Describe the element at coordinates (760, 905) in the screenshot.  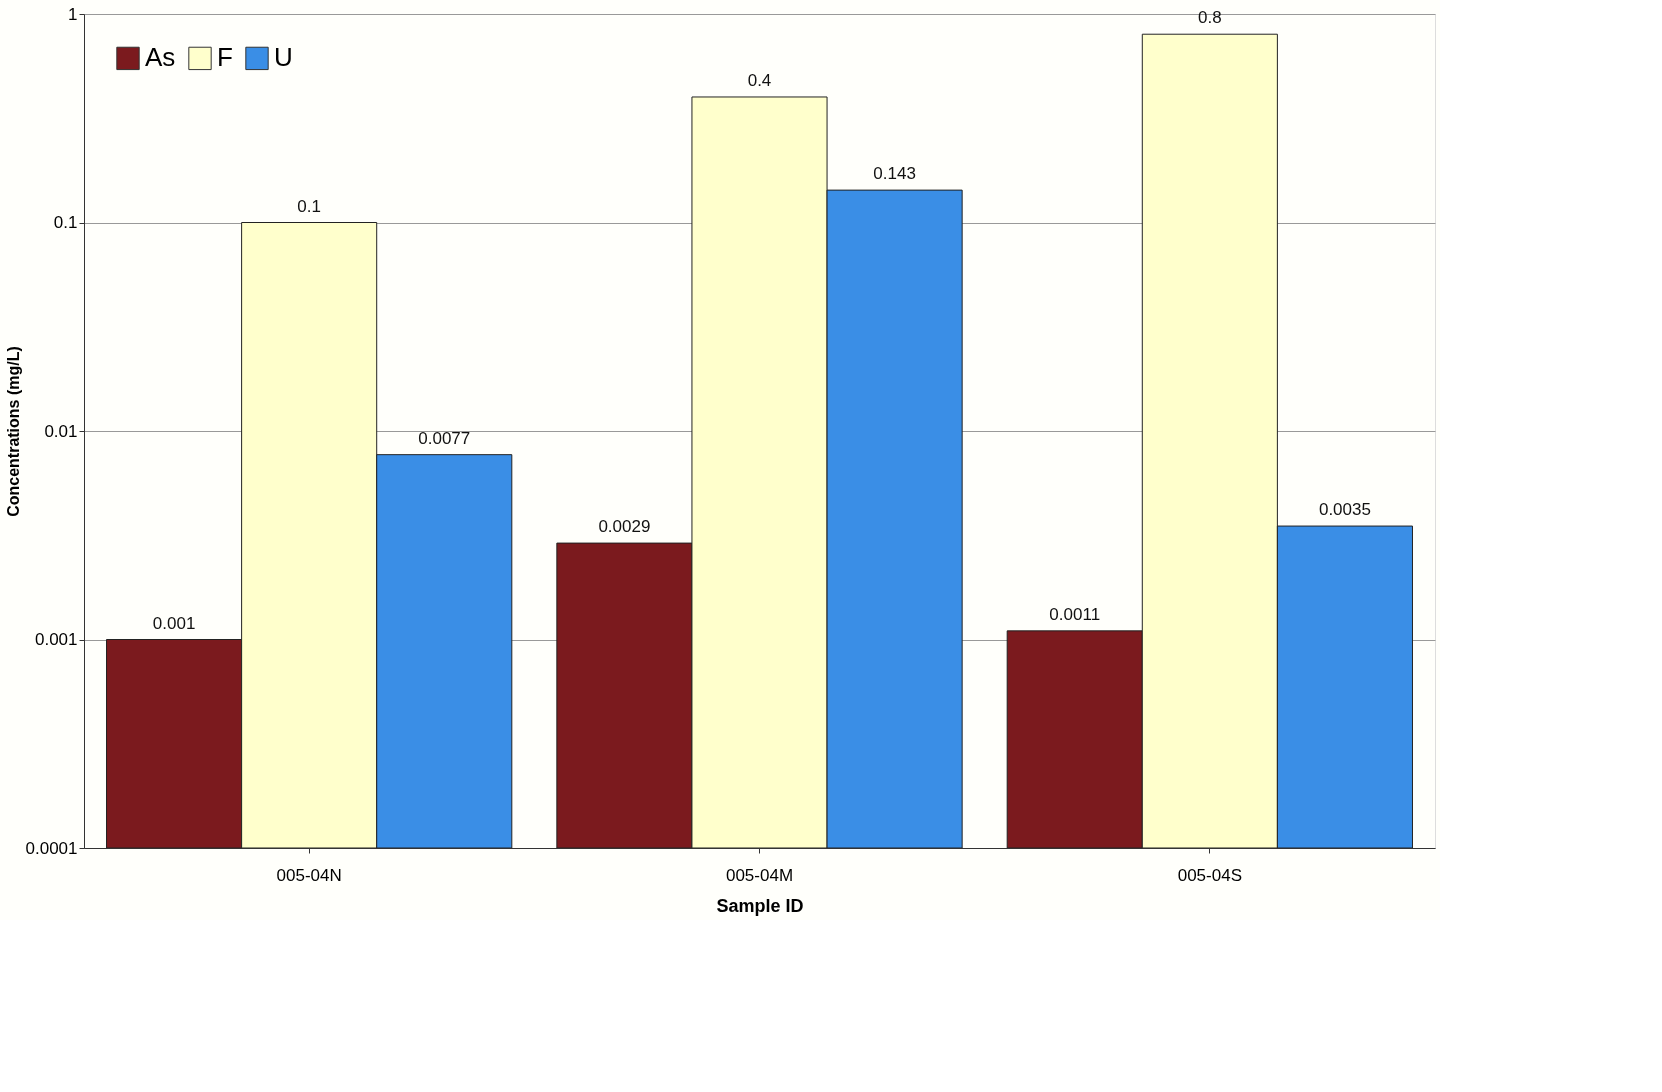
I see `x-axis-title: Sample ID` at that location.